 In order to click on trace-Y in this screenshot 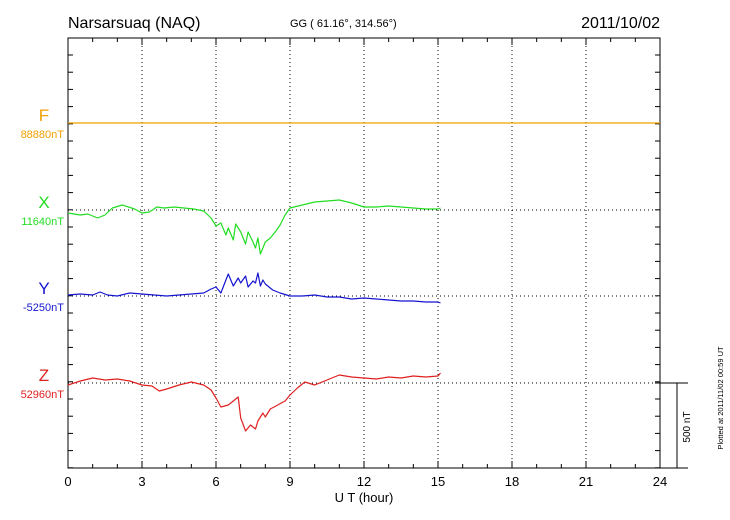, I will do `click(254, 288)`.